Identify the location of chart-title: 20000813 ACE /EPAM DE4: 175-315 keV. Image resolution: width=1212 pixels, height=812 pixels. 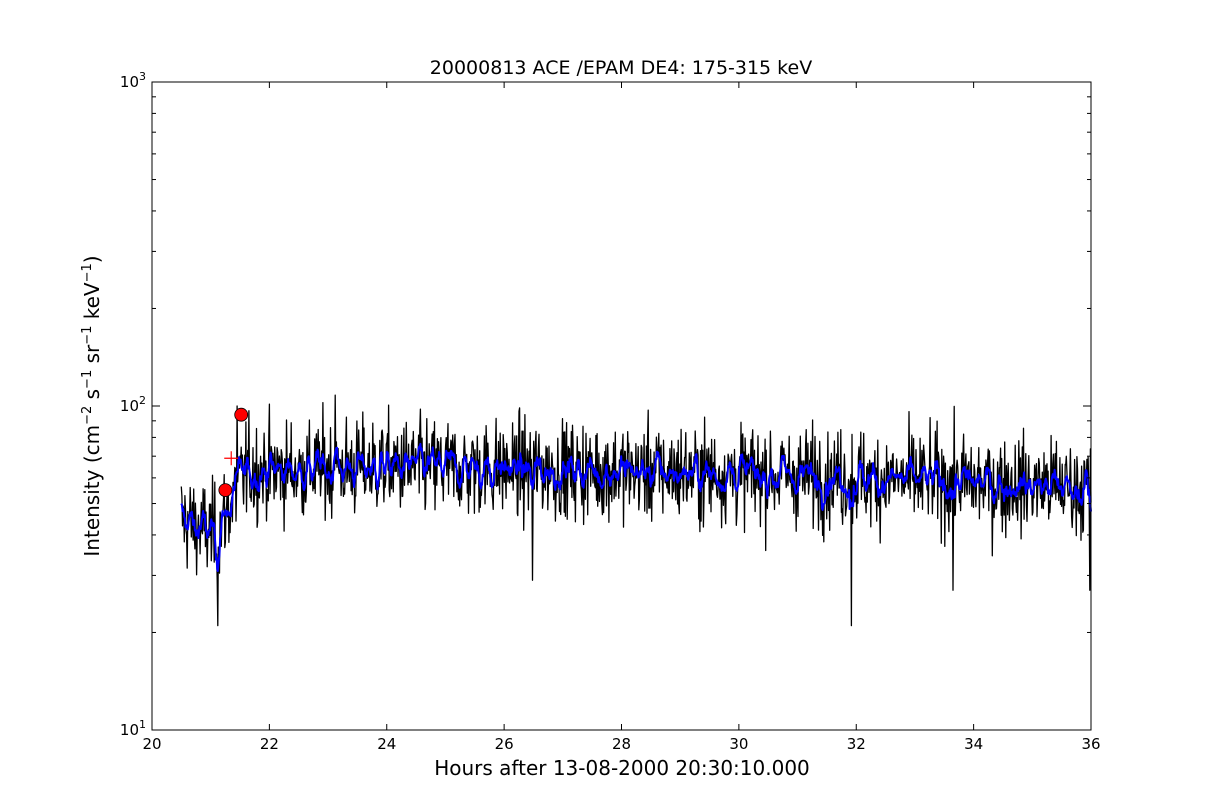
(621, 68).